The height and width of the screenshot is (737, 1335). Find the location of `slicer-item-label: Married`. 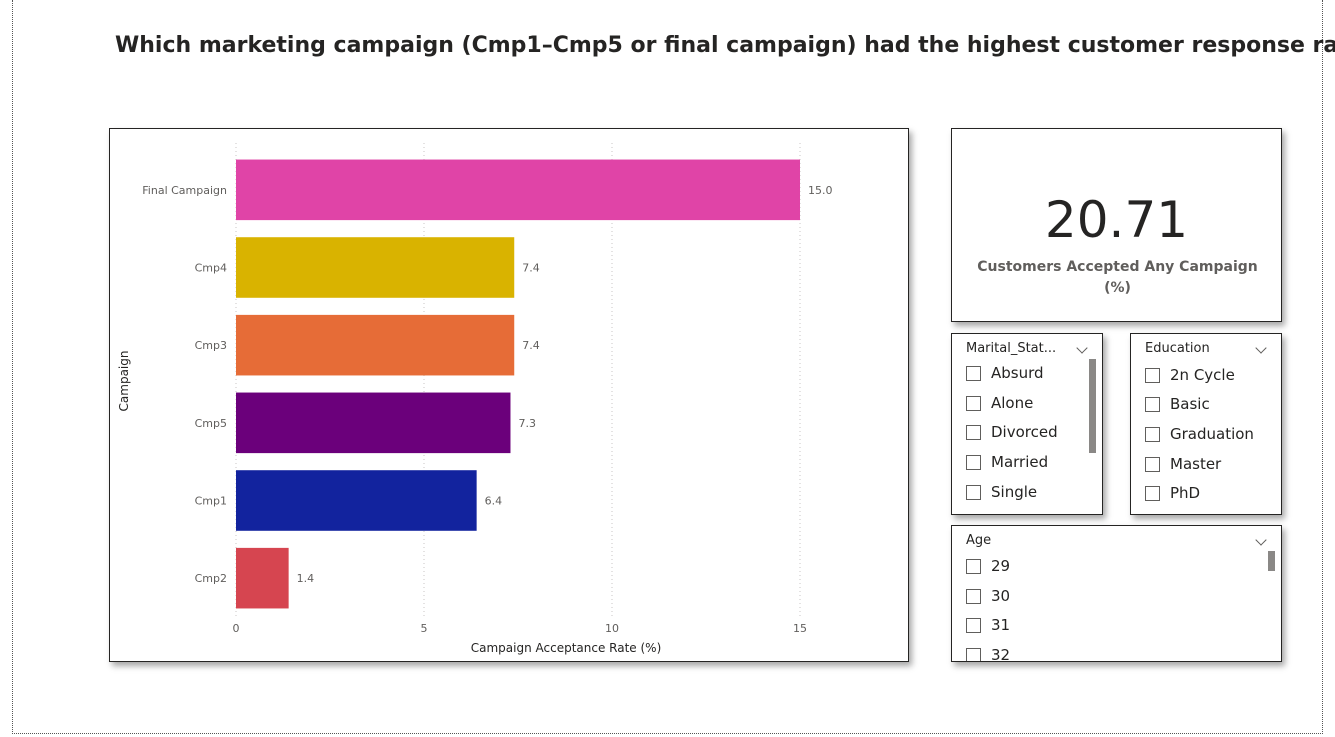

slicer-item-label: Married is located at coordinates (1020, 462).